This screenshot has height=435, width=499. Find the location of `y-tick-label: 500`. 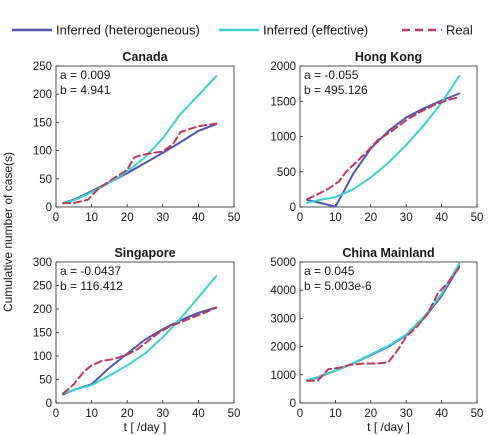

y-tick-label: 500 is located at coordinates (286, 173).